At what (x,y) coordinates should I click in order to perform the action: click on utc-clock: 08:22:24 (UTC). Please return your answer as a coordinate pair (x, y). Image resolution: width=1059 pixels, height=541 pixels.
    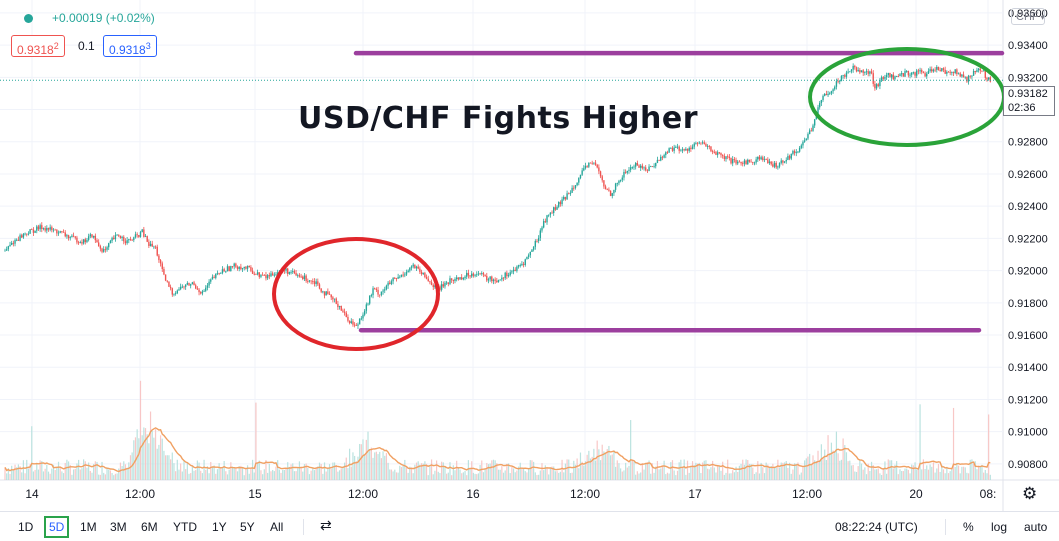
    Looking at the image, I should click on (876, 527).